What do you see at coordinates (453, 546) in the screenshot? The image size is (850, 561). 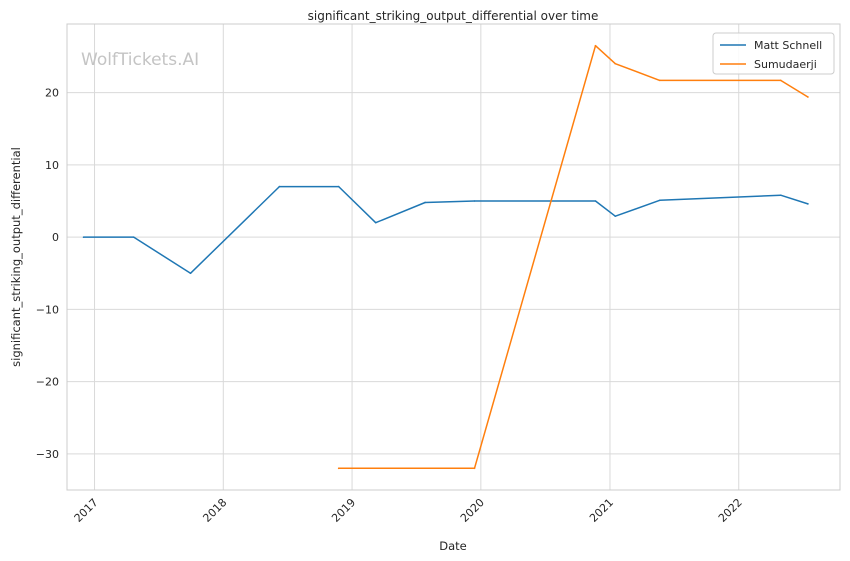 I see `x-axis-title: Date` at bounding box center [453, 546].